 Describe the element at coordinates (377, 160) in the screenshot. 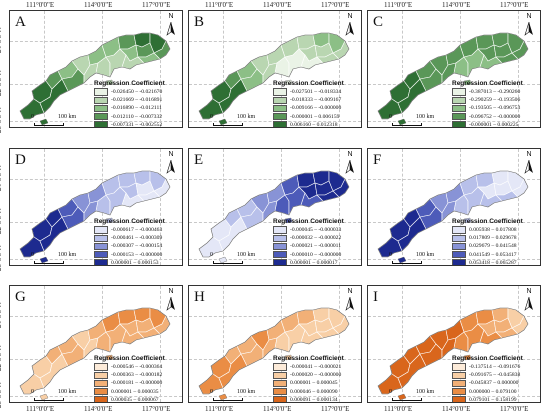

I see `panel-letter: F` at that location.